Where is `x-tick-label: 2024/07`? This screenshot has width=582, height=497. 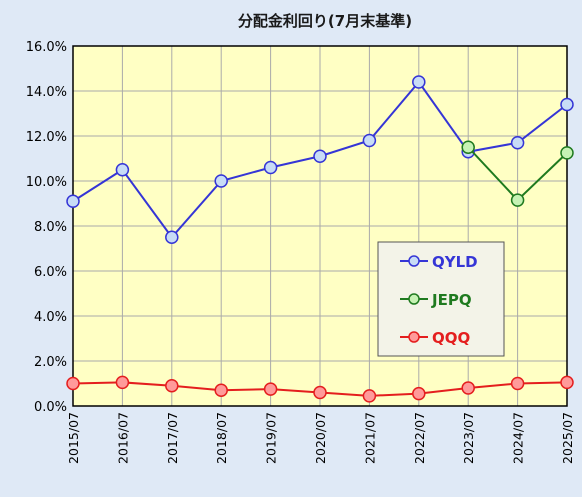
x-tick-label: 2024/07 is located at coordinates (518, 438).